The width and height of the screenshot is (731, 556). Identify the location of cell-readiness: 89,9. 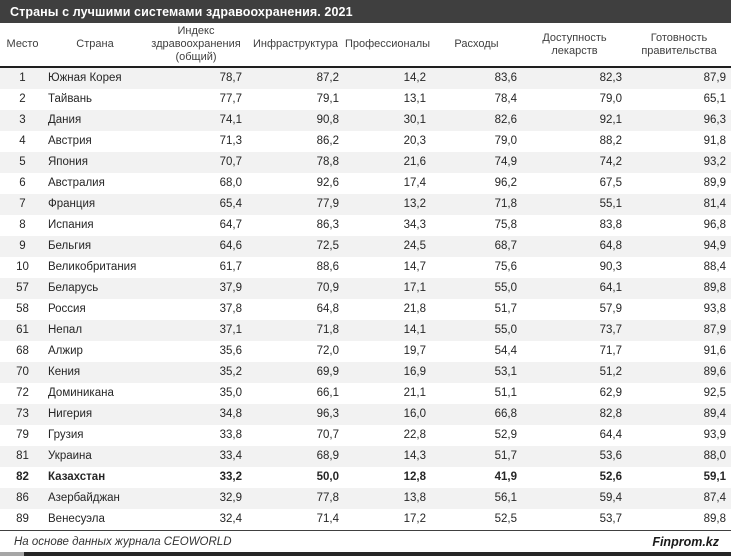
(714, 183).